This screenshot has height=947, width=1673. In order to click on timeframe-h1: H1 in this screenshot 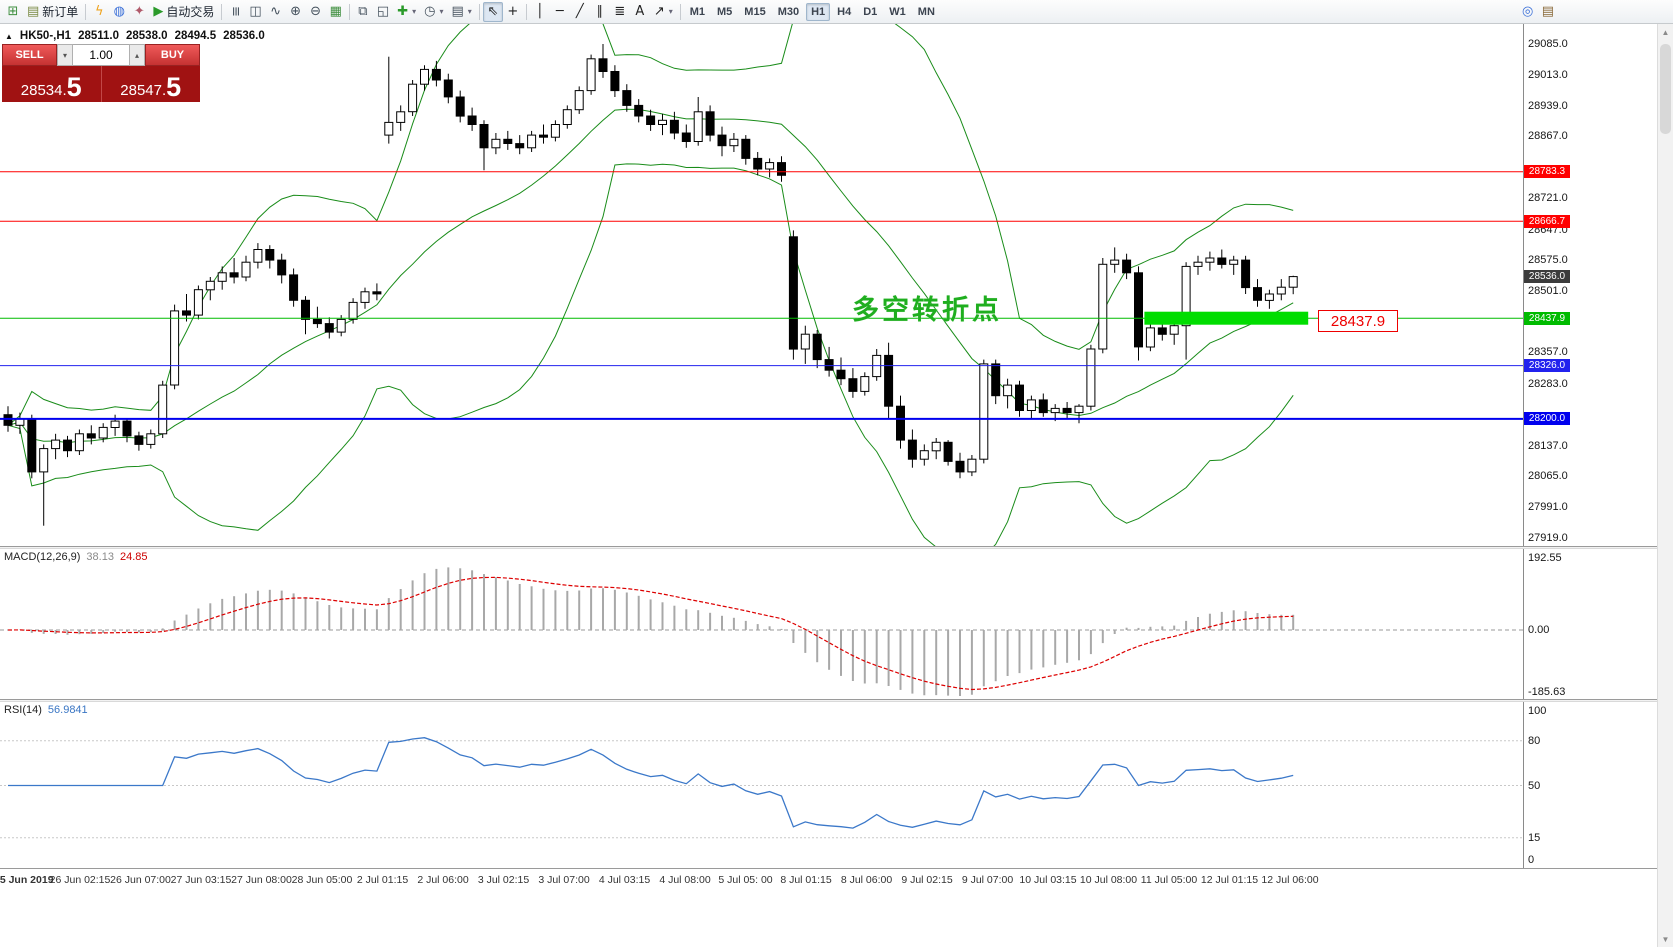, I will do `click(818, 11)`.